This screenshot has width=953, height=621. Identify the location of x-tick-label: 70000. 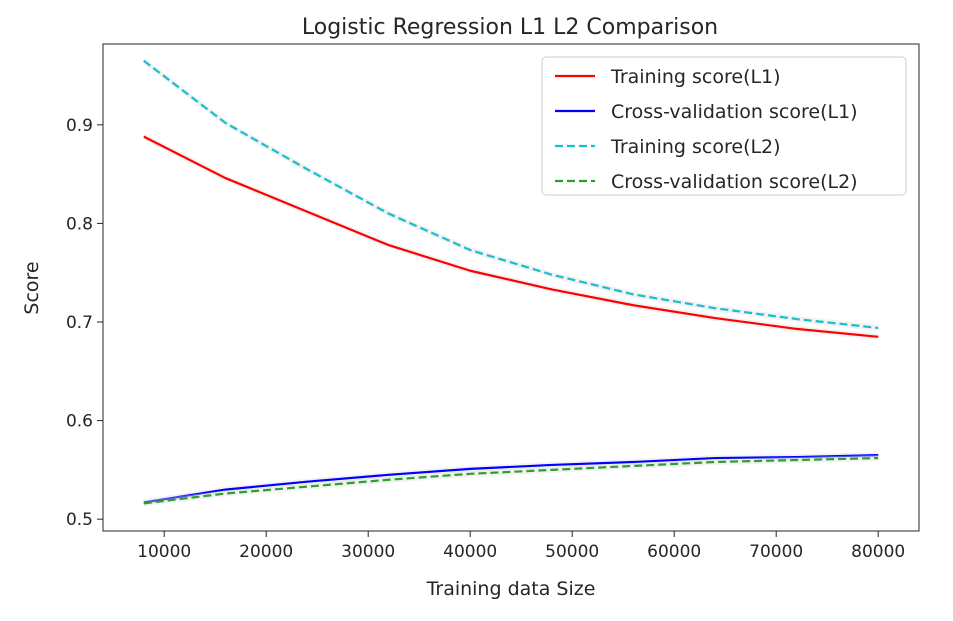
(776, 552).